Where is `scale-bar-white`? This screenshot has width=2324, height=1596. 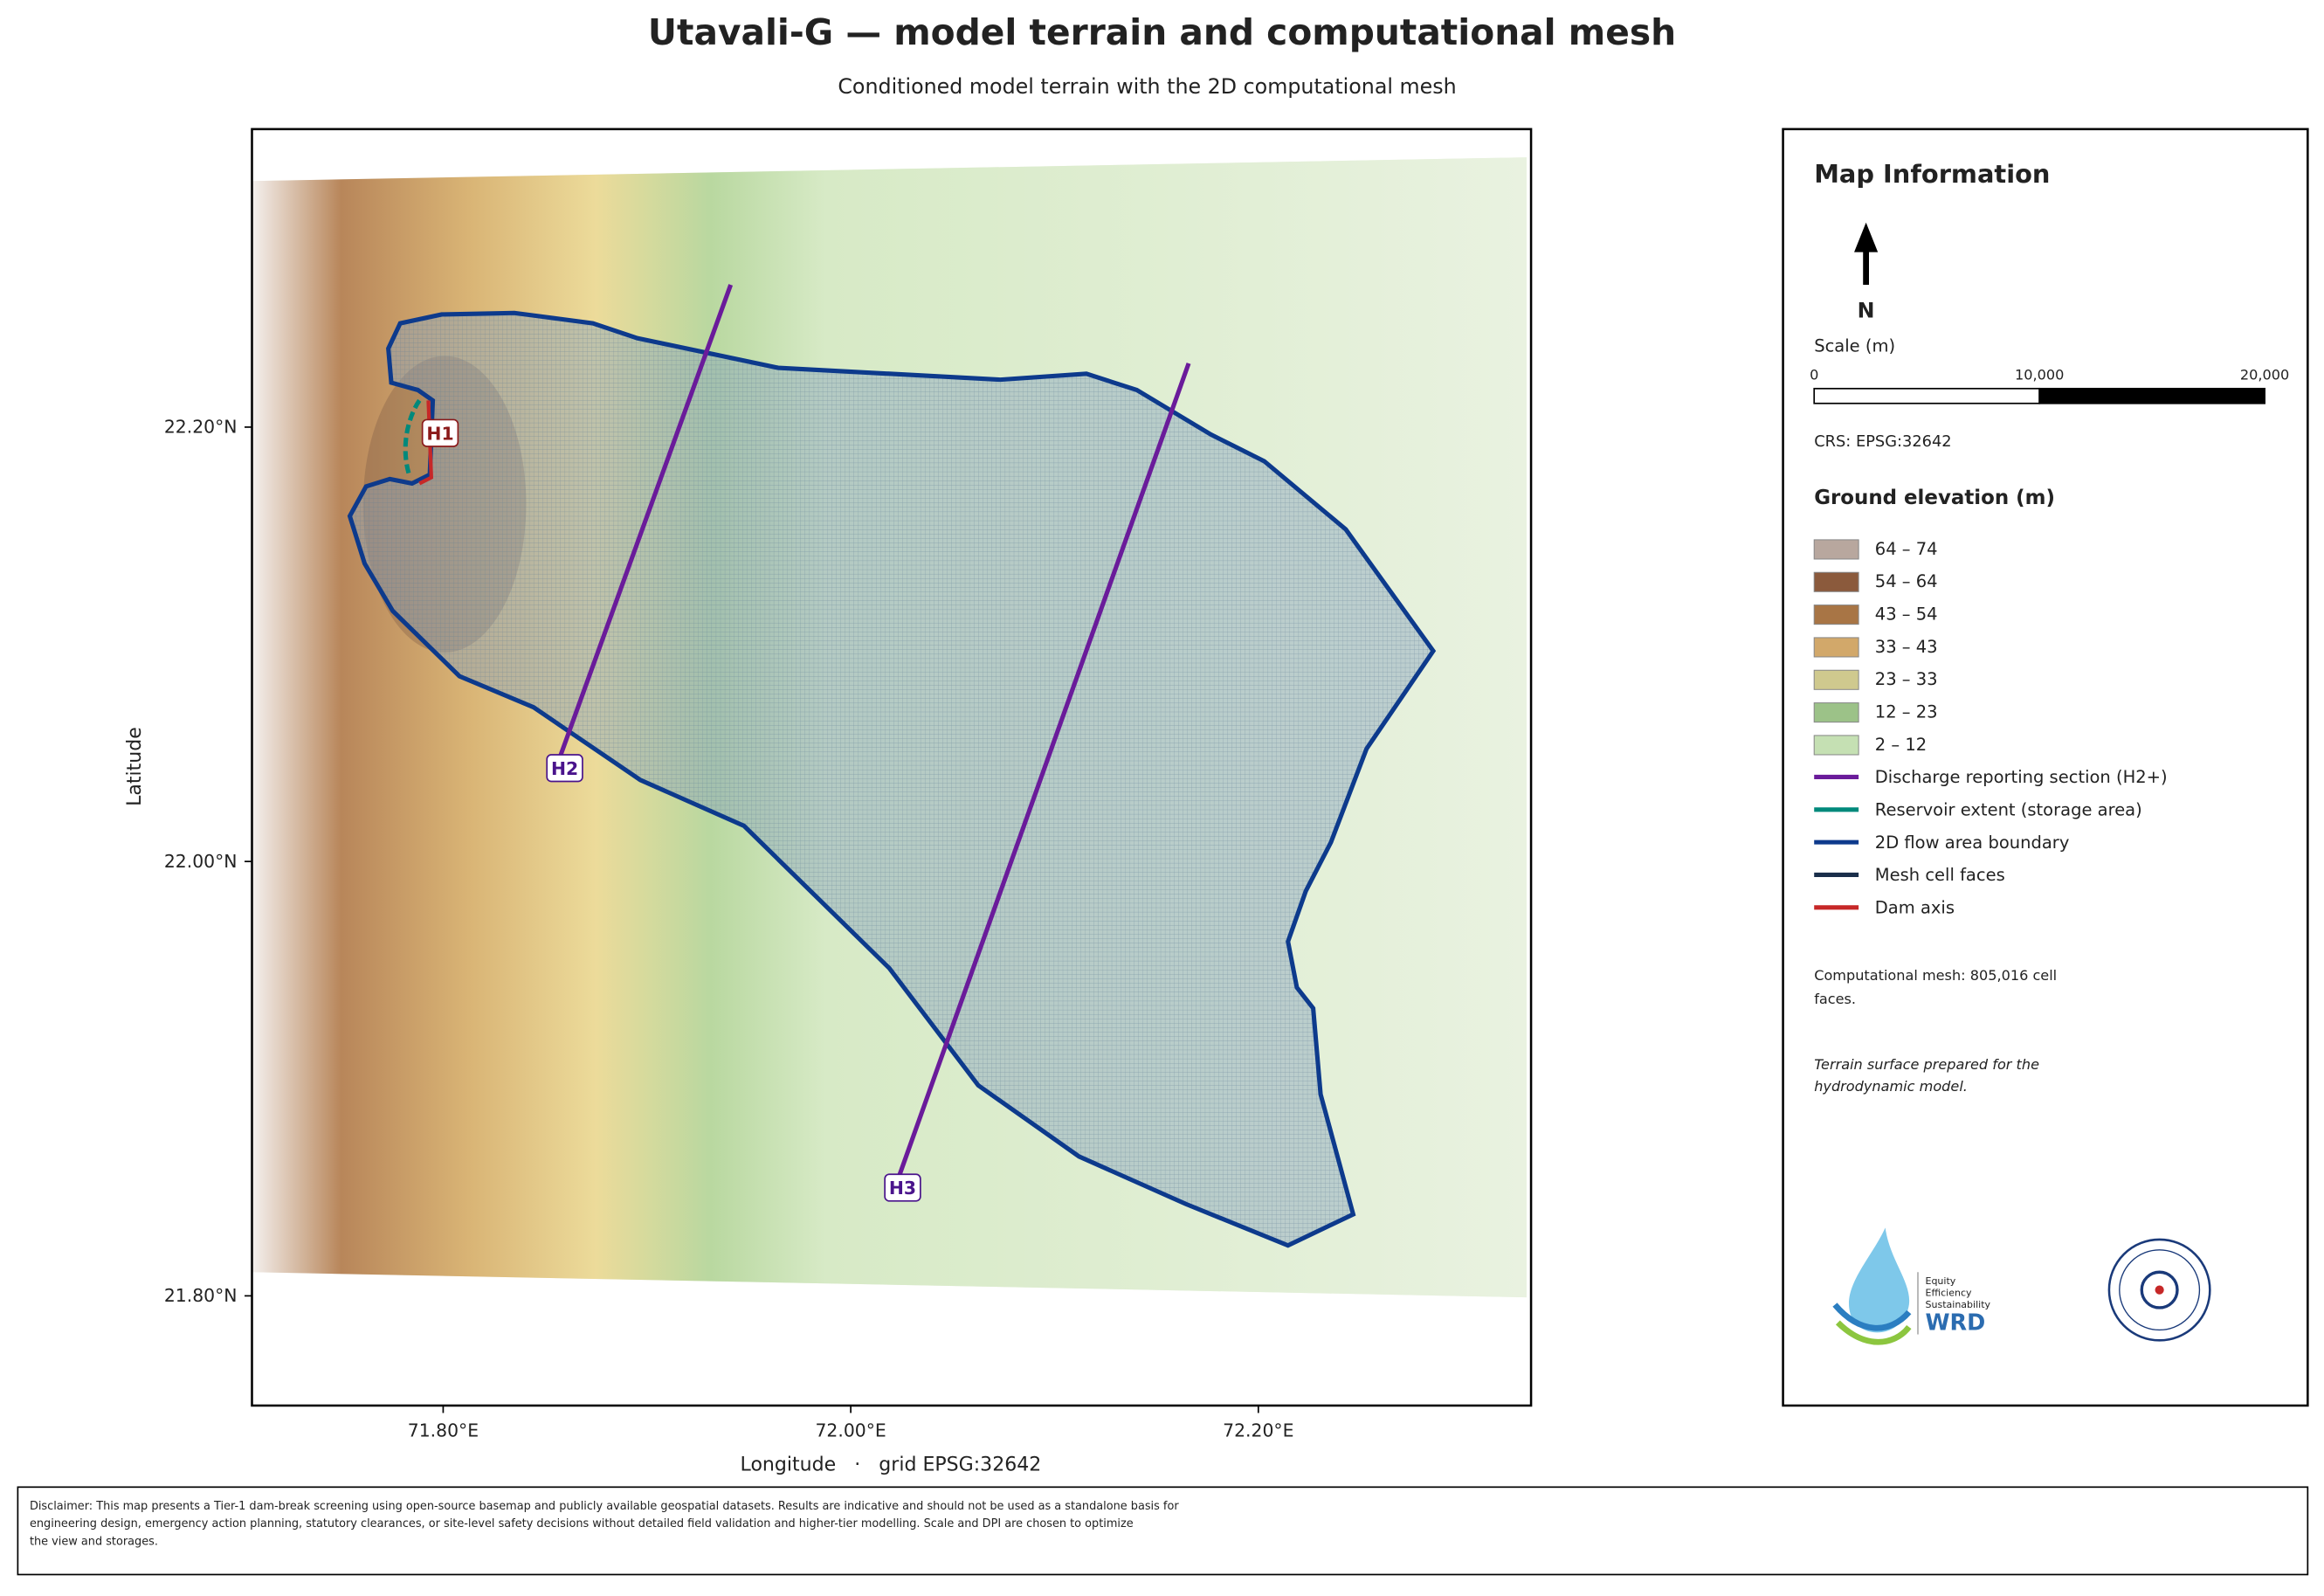 scale-bar-white is located at coordinates (1927, 395).